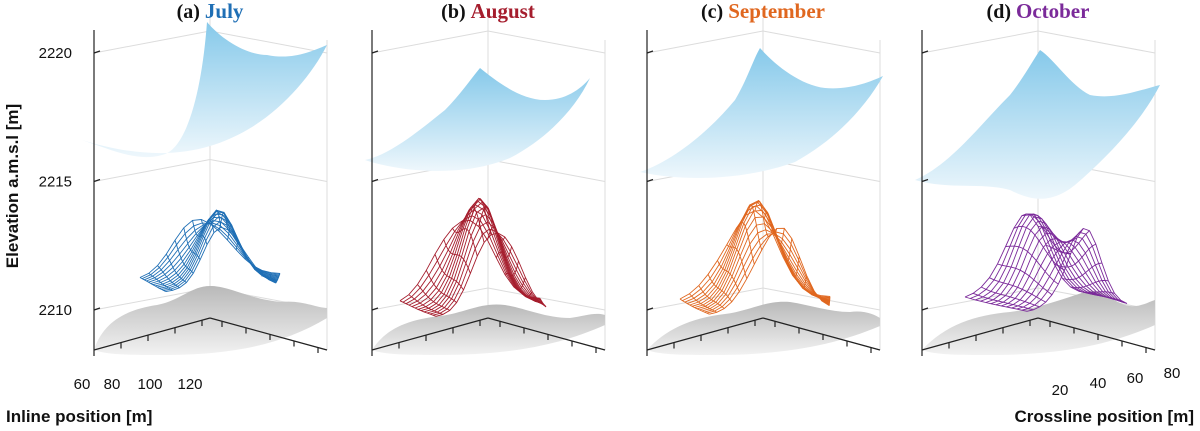 This screenshot has width=1200, height=431. I want to click on y-tick-labels: 2210221522202225223022352240, so click(55, 182).